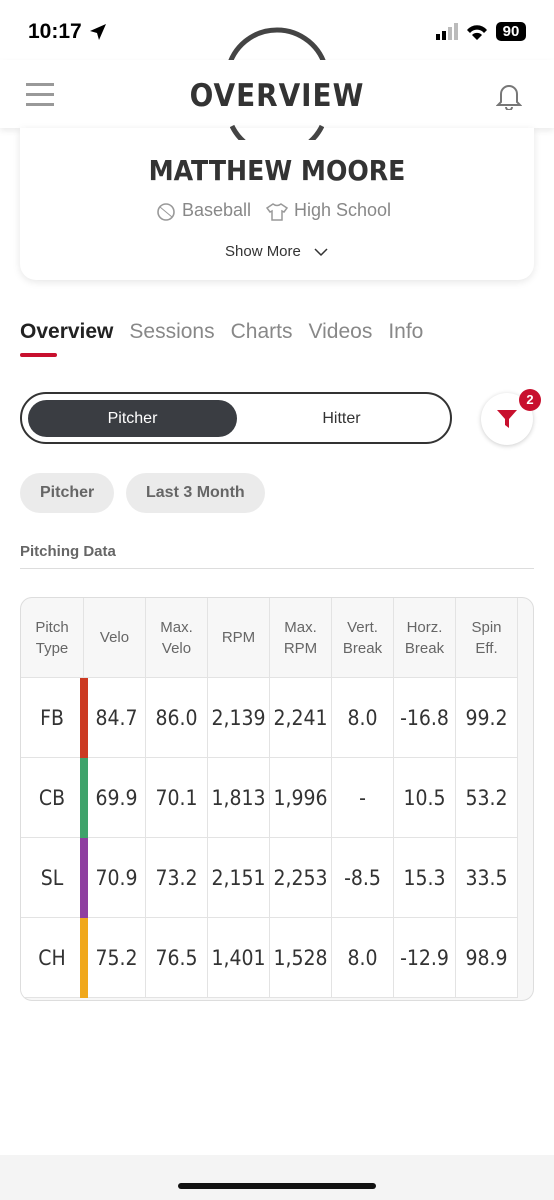  Describe the element at coordinates (406, 331) in the screenshot. I see `tab: Info` at that location.